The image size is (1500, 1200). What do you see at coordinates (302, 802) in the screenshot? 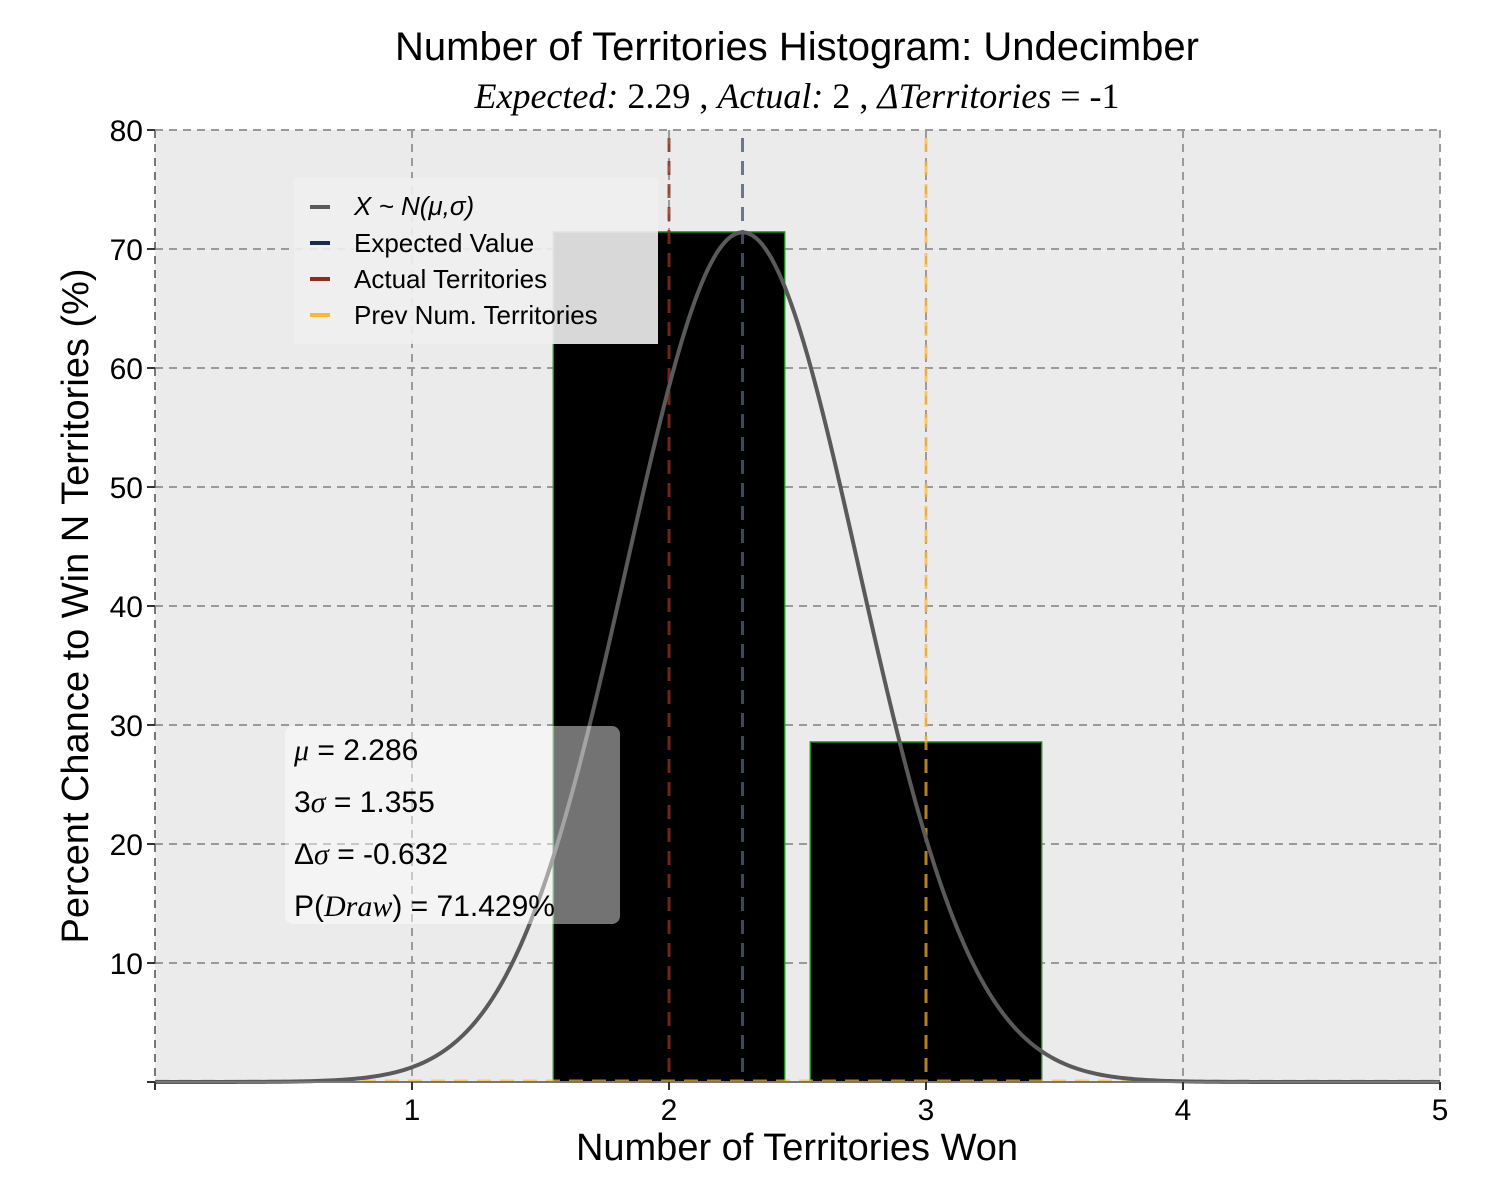
I see `stats-sigma-prefix: 3` at bounding box center [302, 802].